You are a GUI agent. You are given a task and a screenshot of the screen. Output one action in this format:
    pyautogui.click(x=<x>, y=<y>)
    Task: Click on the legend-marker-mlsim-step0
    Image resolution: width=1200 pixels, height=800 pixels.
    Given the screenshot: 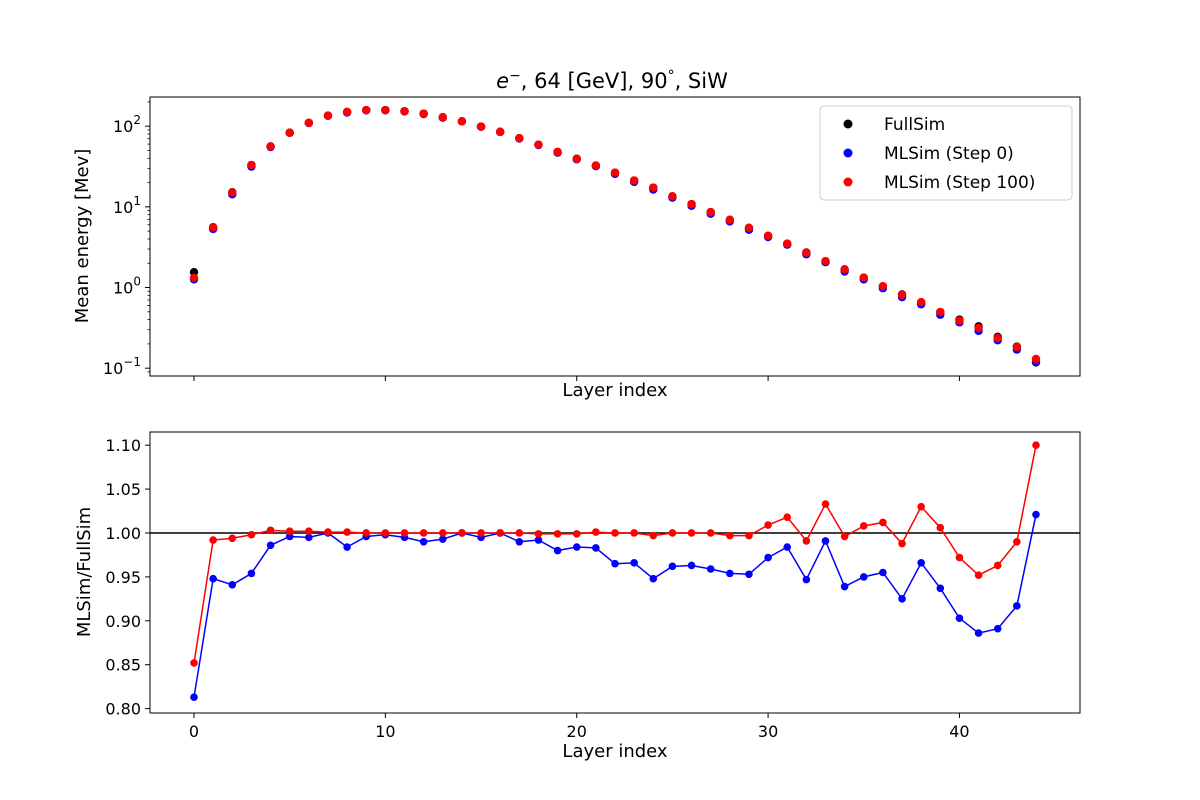 What is the action you would take?
    pyautogui.click(x=848, y=153)
    